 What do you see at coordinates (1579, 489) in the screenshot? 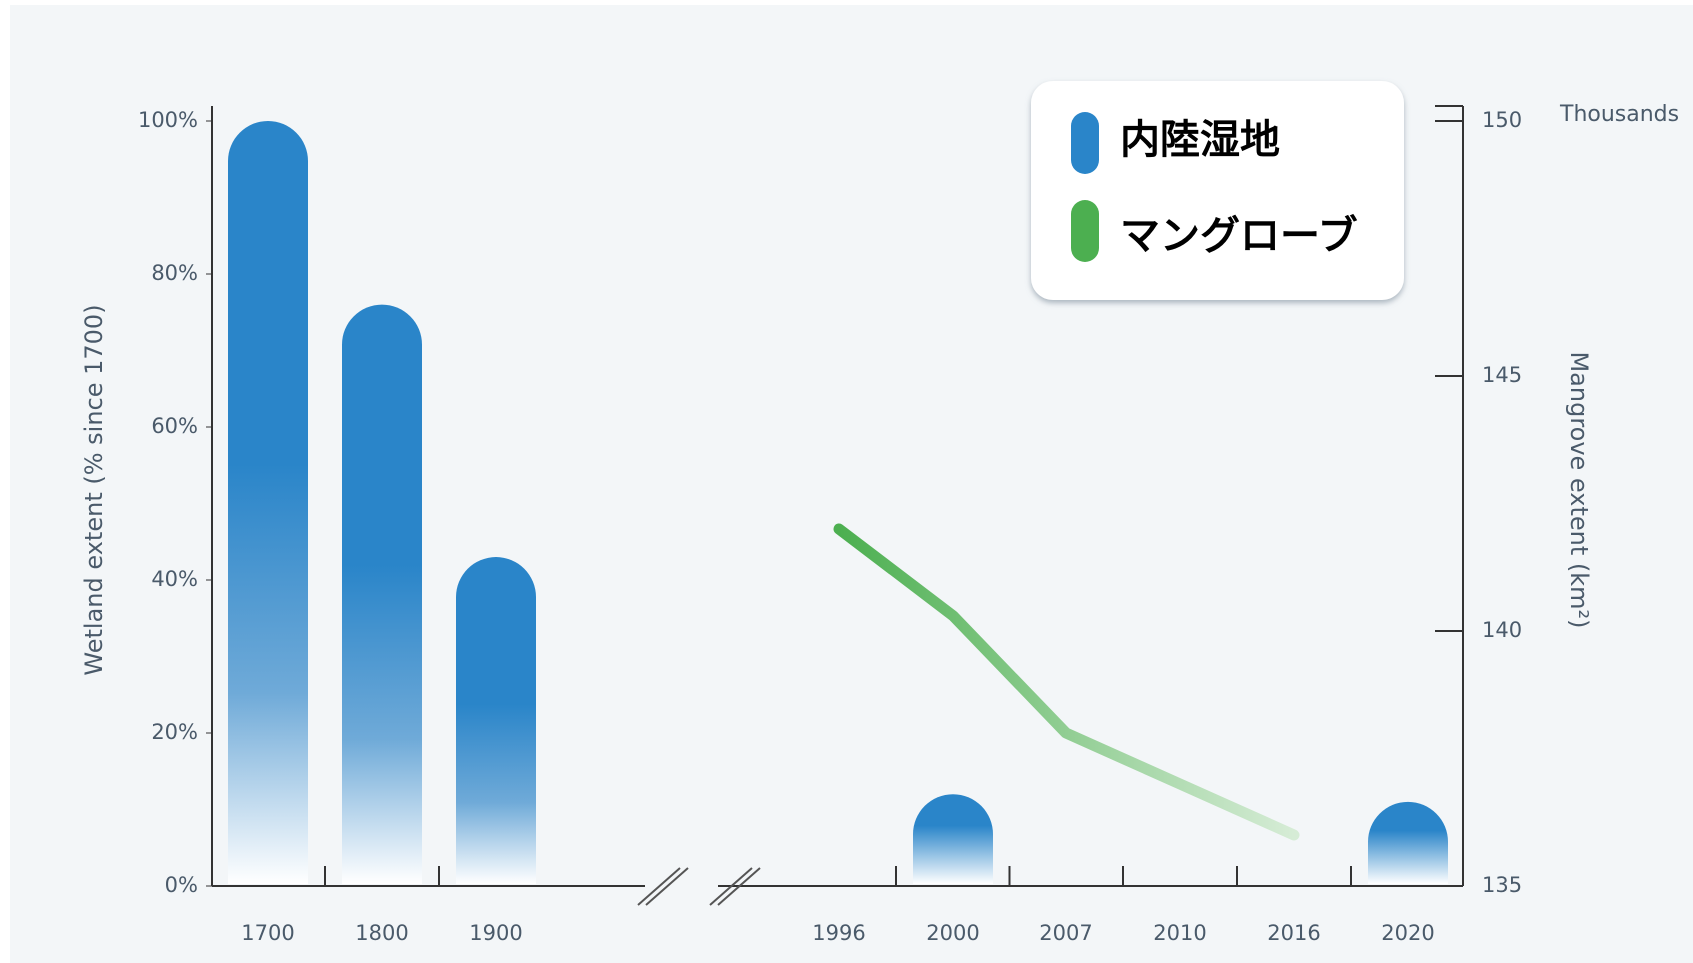
I see `y2-axis-label: Mangrove extent (km²)` at bounding box center [1579, 489].